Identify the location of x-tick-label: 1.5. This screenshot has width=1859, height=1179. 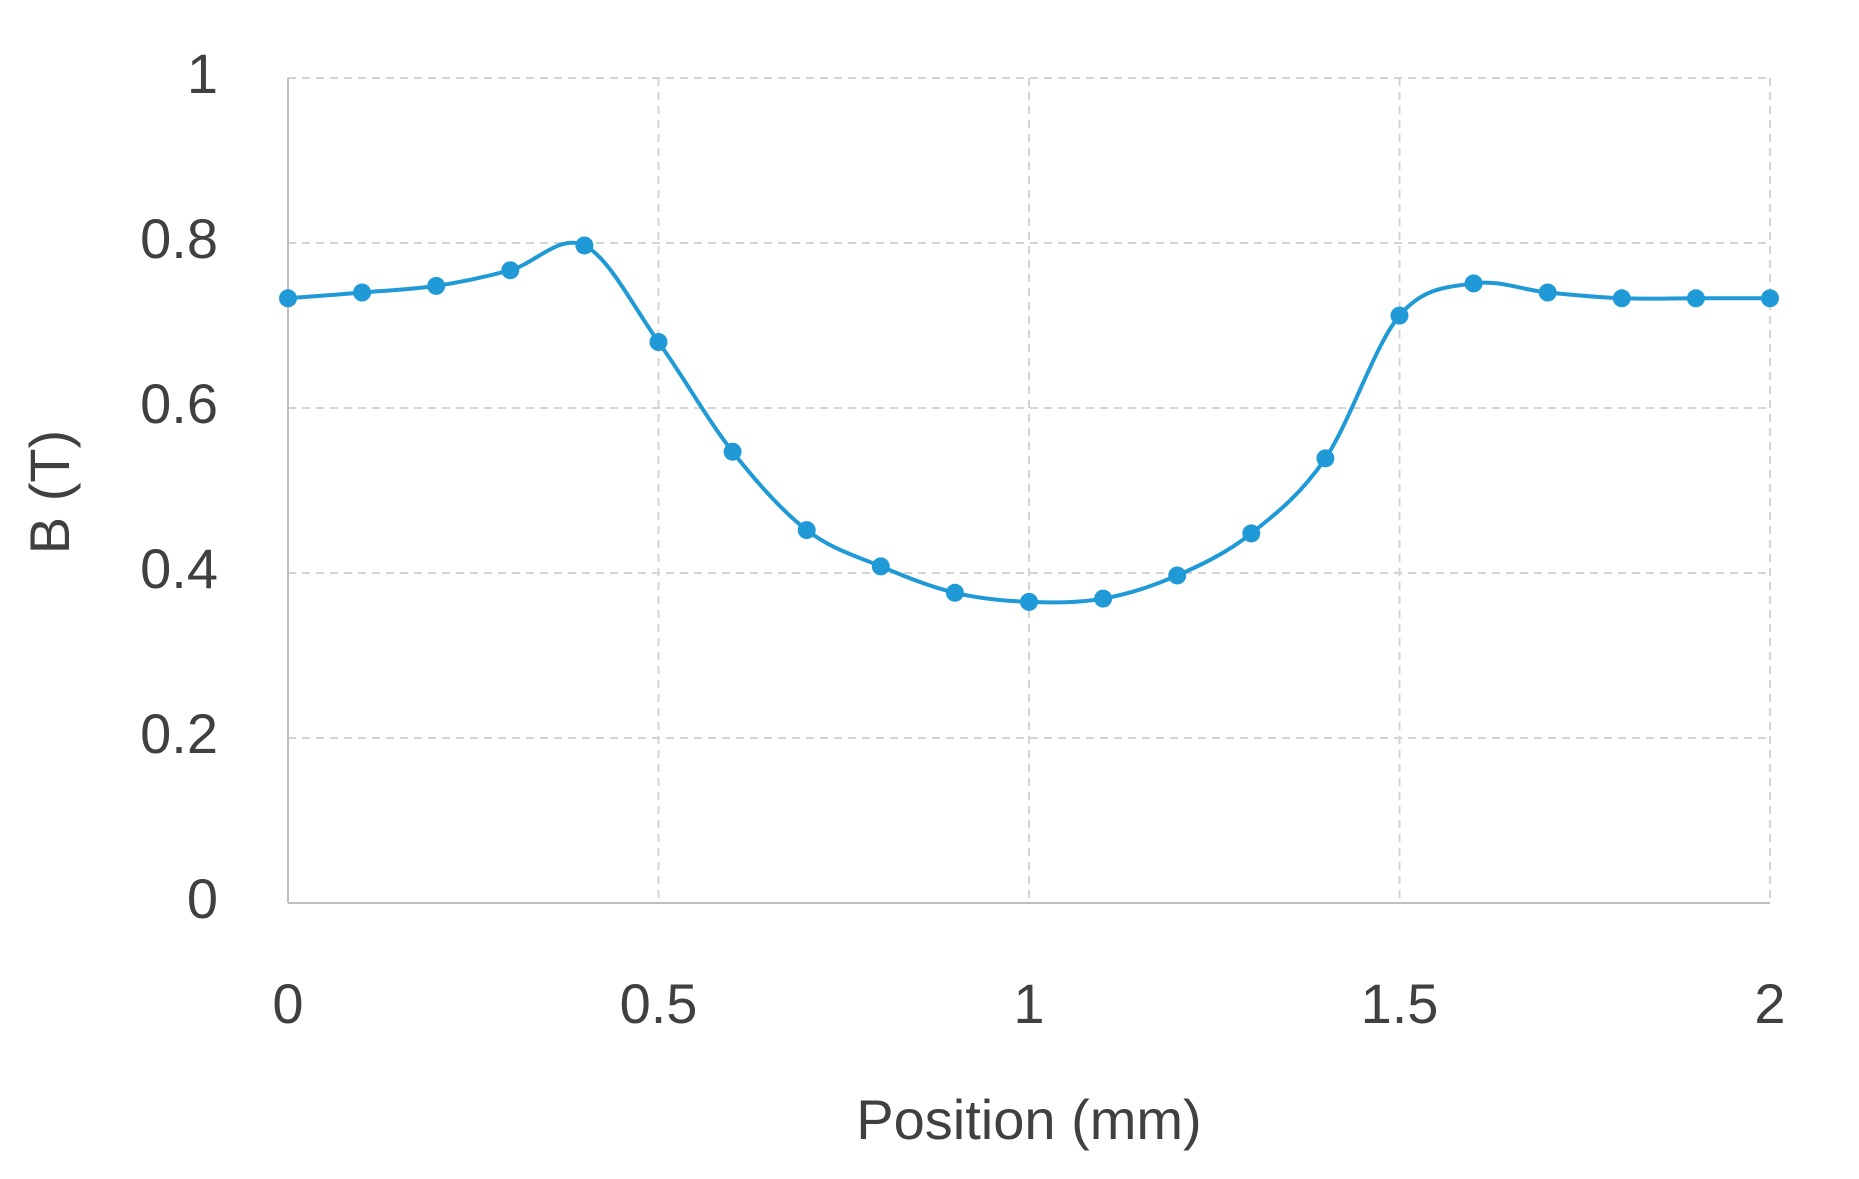
(1400, 1003).